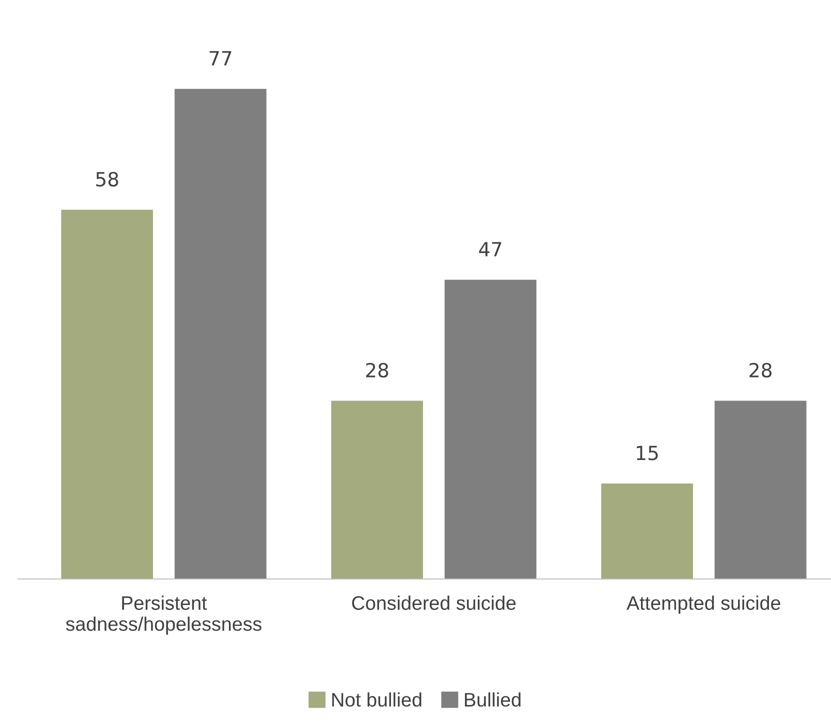 Image resolution: width=831 pixels, height=728 pixels. Describe the element at coordinates (490, 249) in the screenshot. I see `data-label: 47` at that location.